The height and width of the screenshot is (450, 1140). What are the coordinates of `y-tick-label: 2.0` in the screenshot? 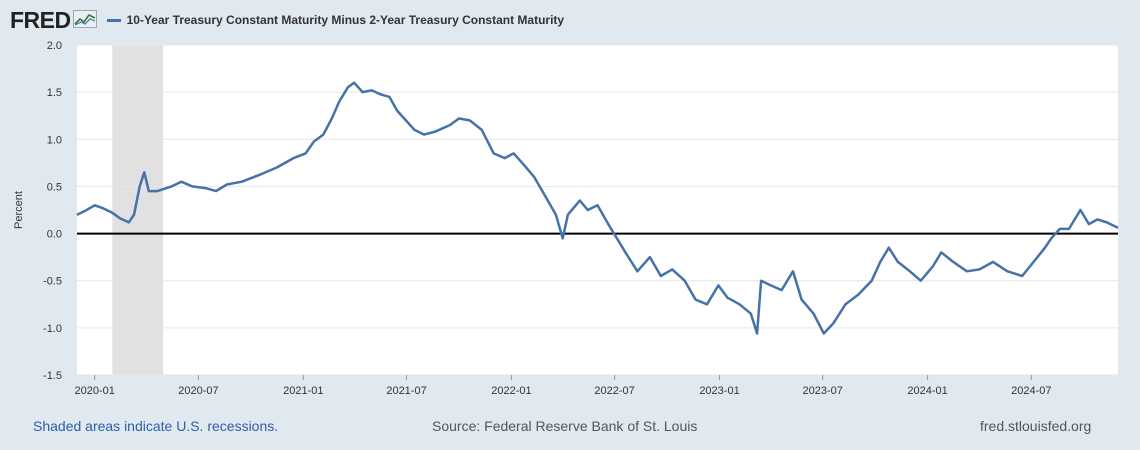 It's located at (54, 46).